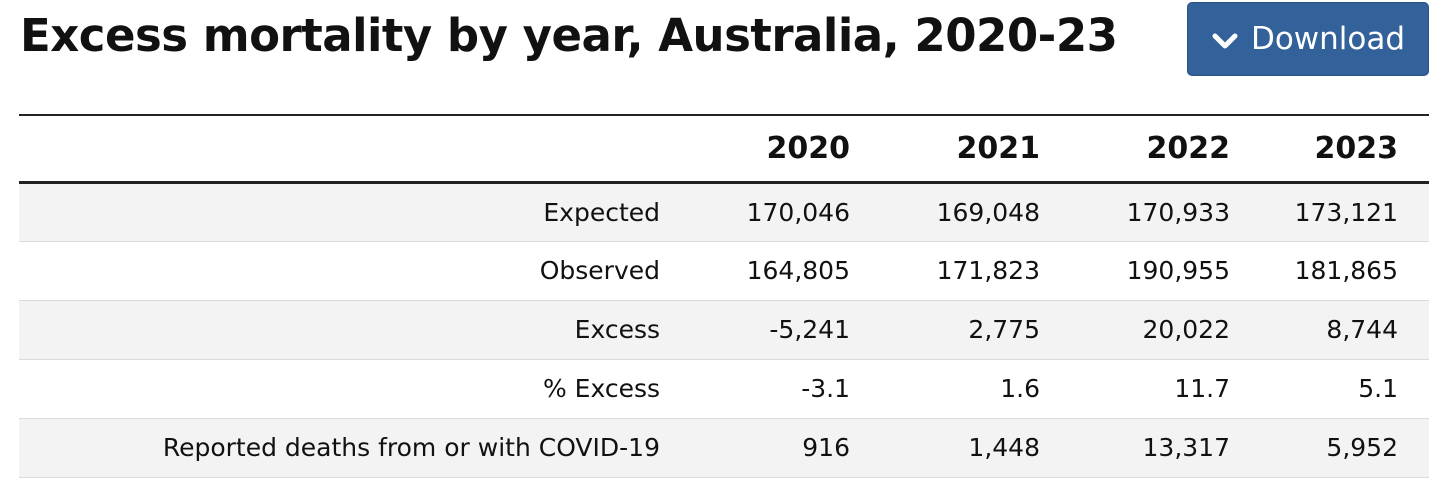 This screenshot has height=495, width=1456. I want to click on row-label: % Excess, so click(601, 388).